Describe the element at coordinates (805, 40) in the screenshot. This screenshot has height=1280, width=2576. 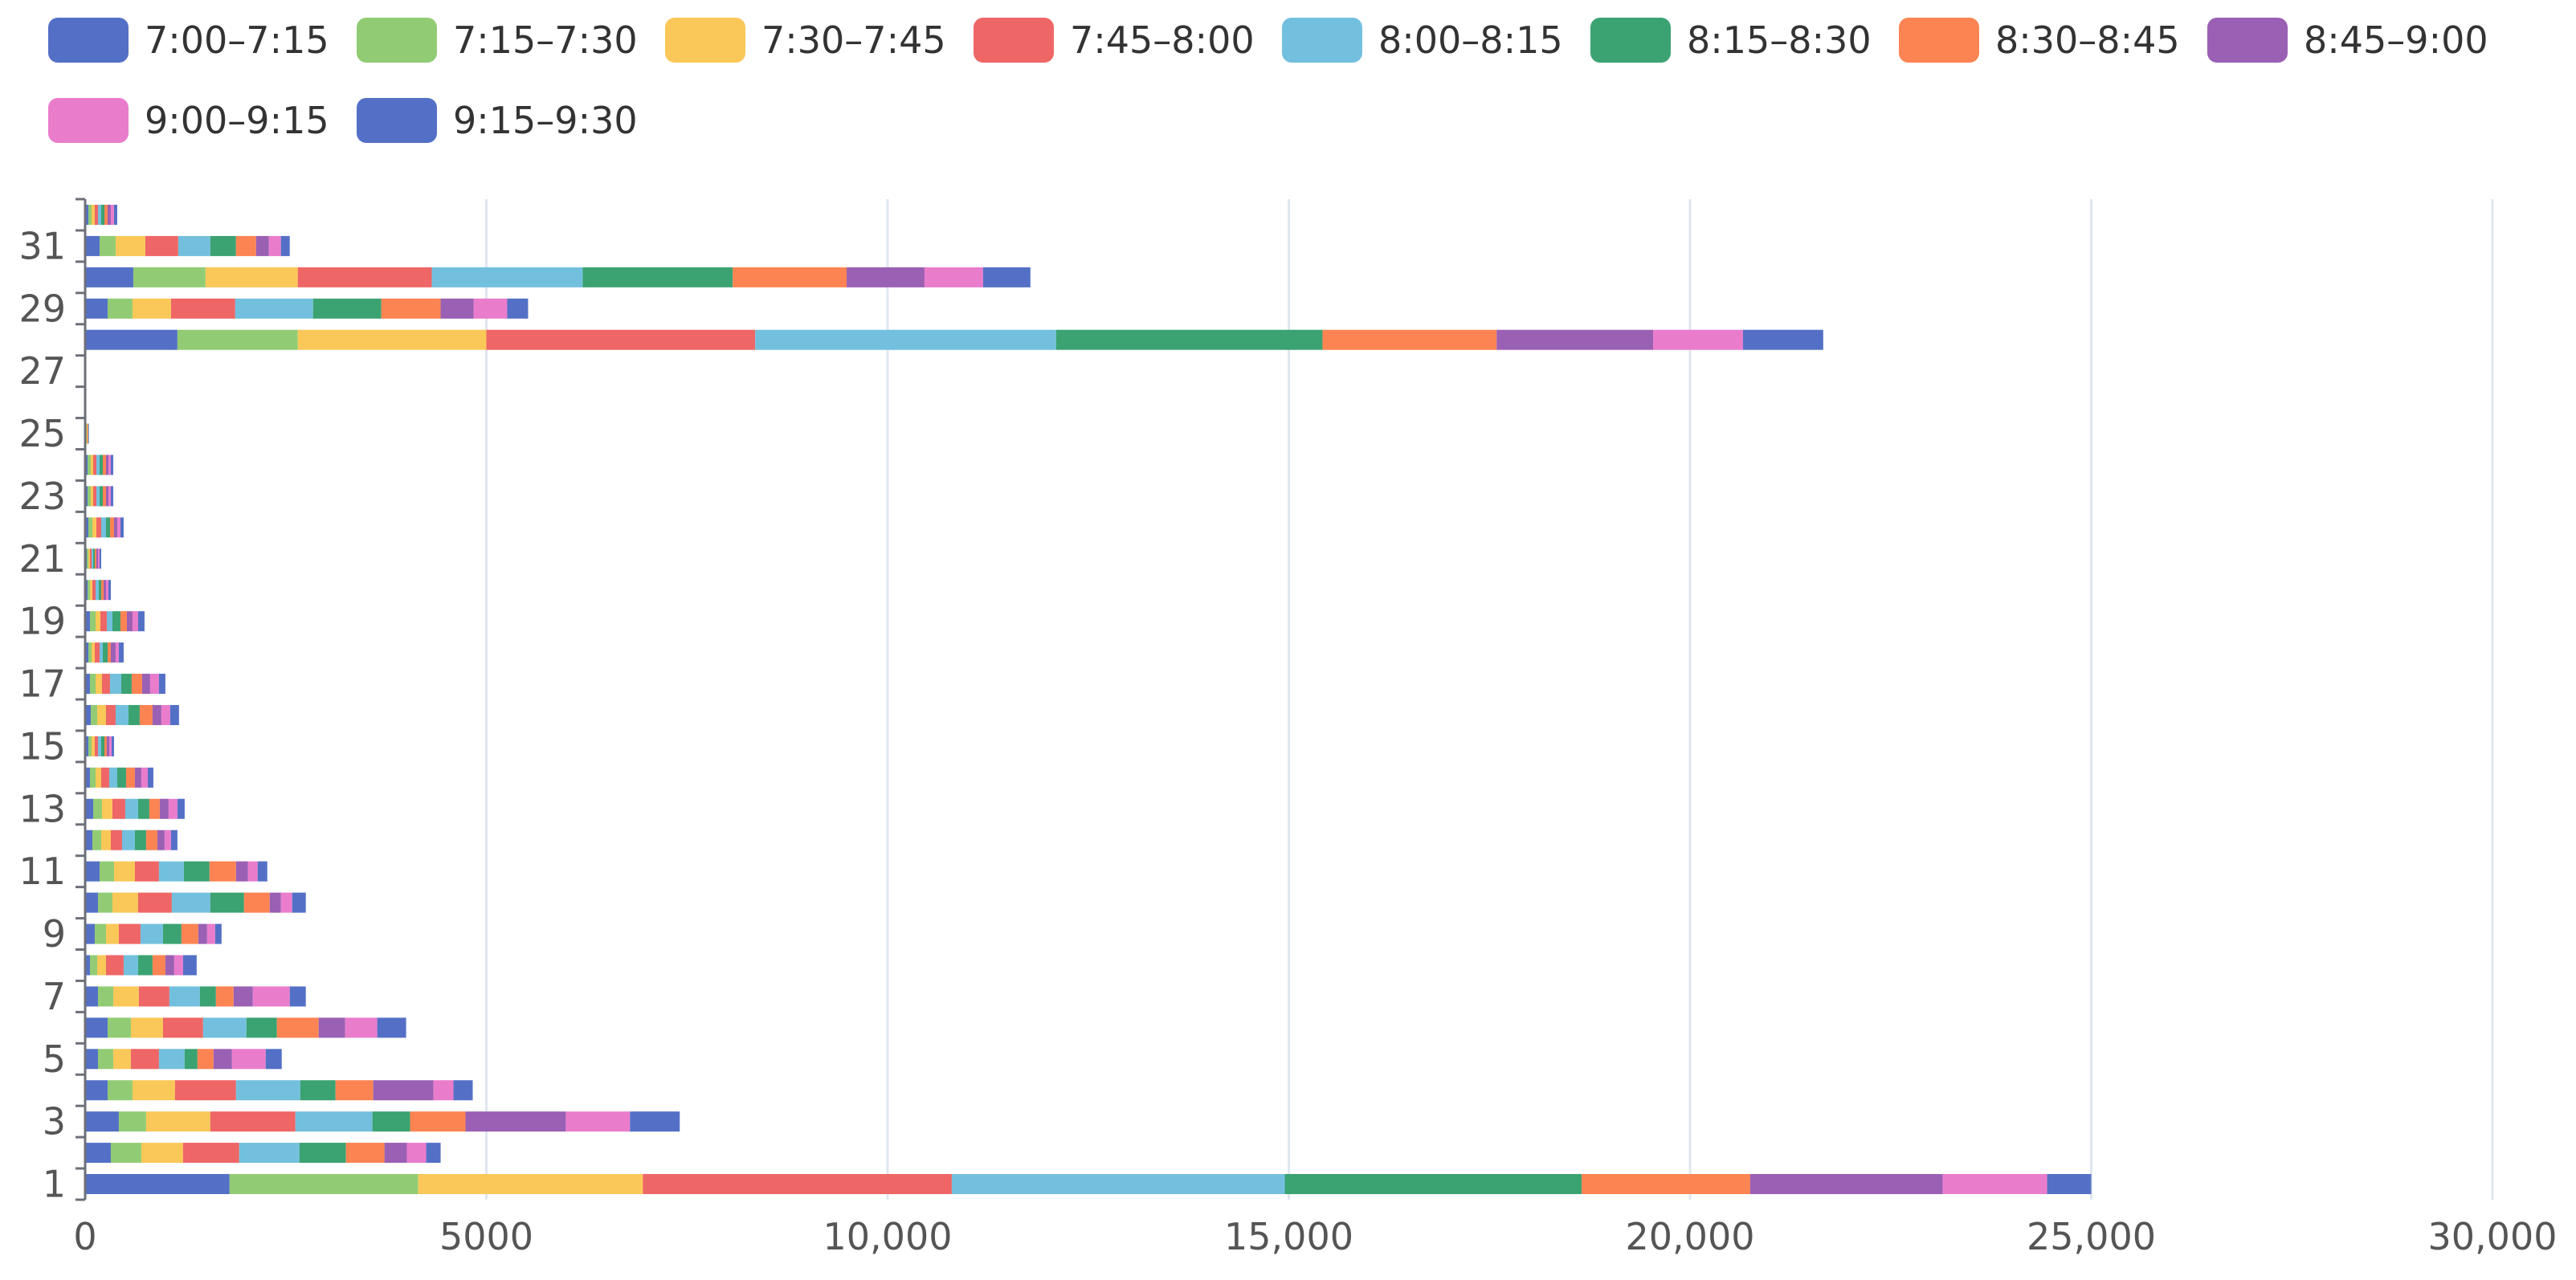
I see `legend-item: 7:30–7:45` at that location.